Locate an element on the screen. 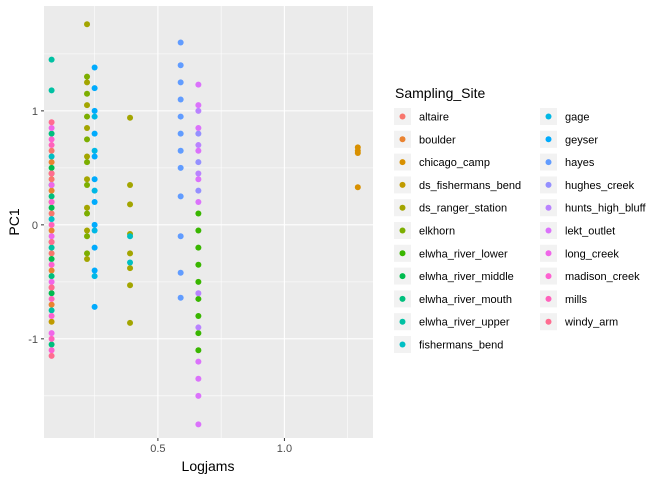 This screenshot has height=480, width=672. y-axis-title: PC1 is located at coordinates (14, 221).